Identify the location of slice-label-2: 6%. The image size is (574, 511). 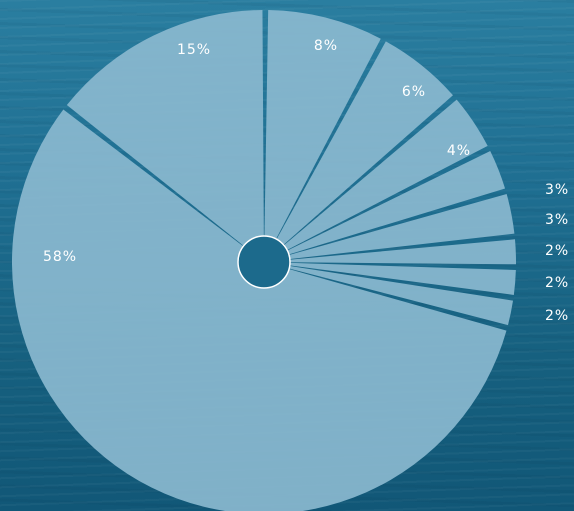
(414, 92).